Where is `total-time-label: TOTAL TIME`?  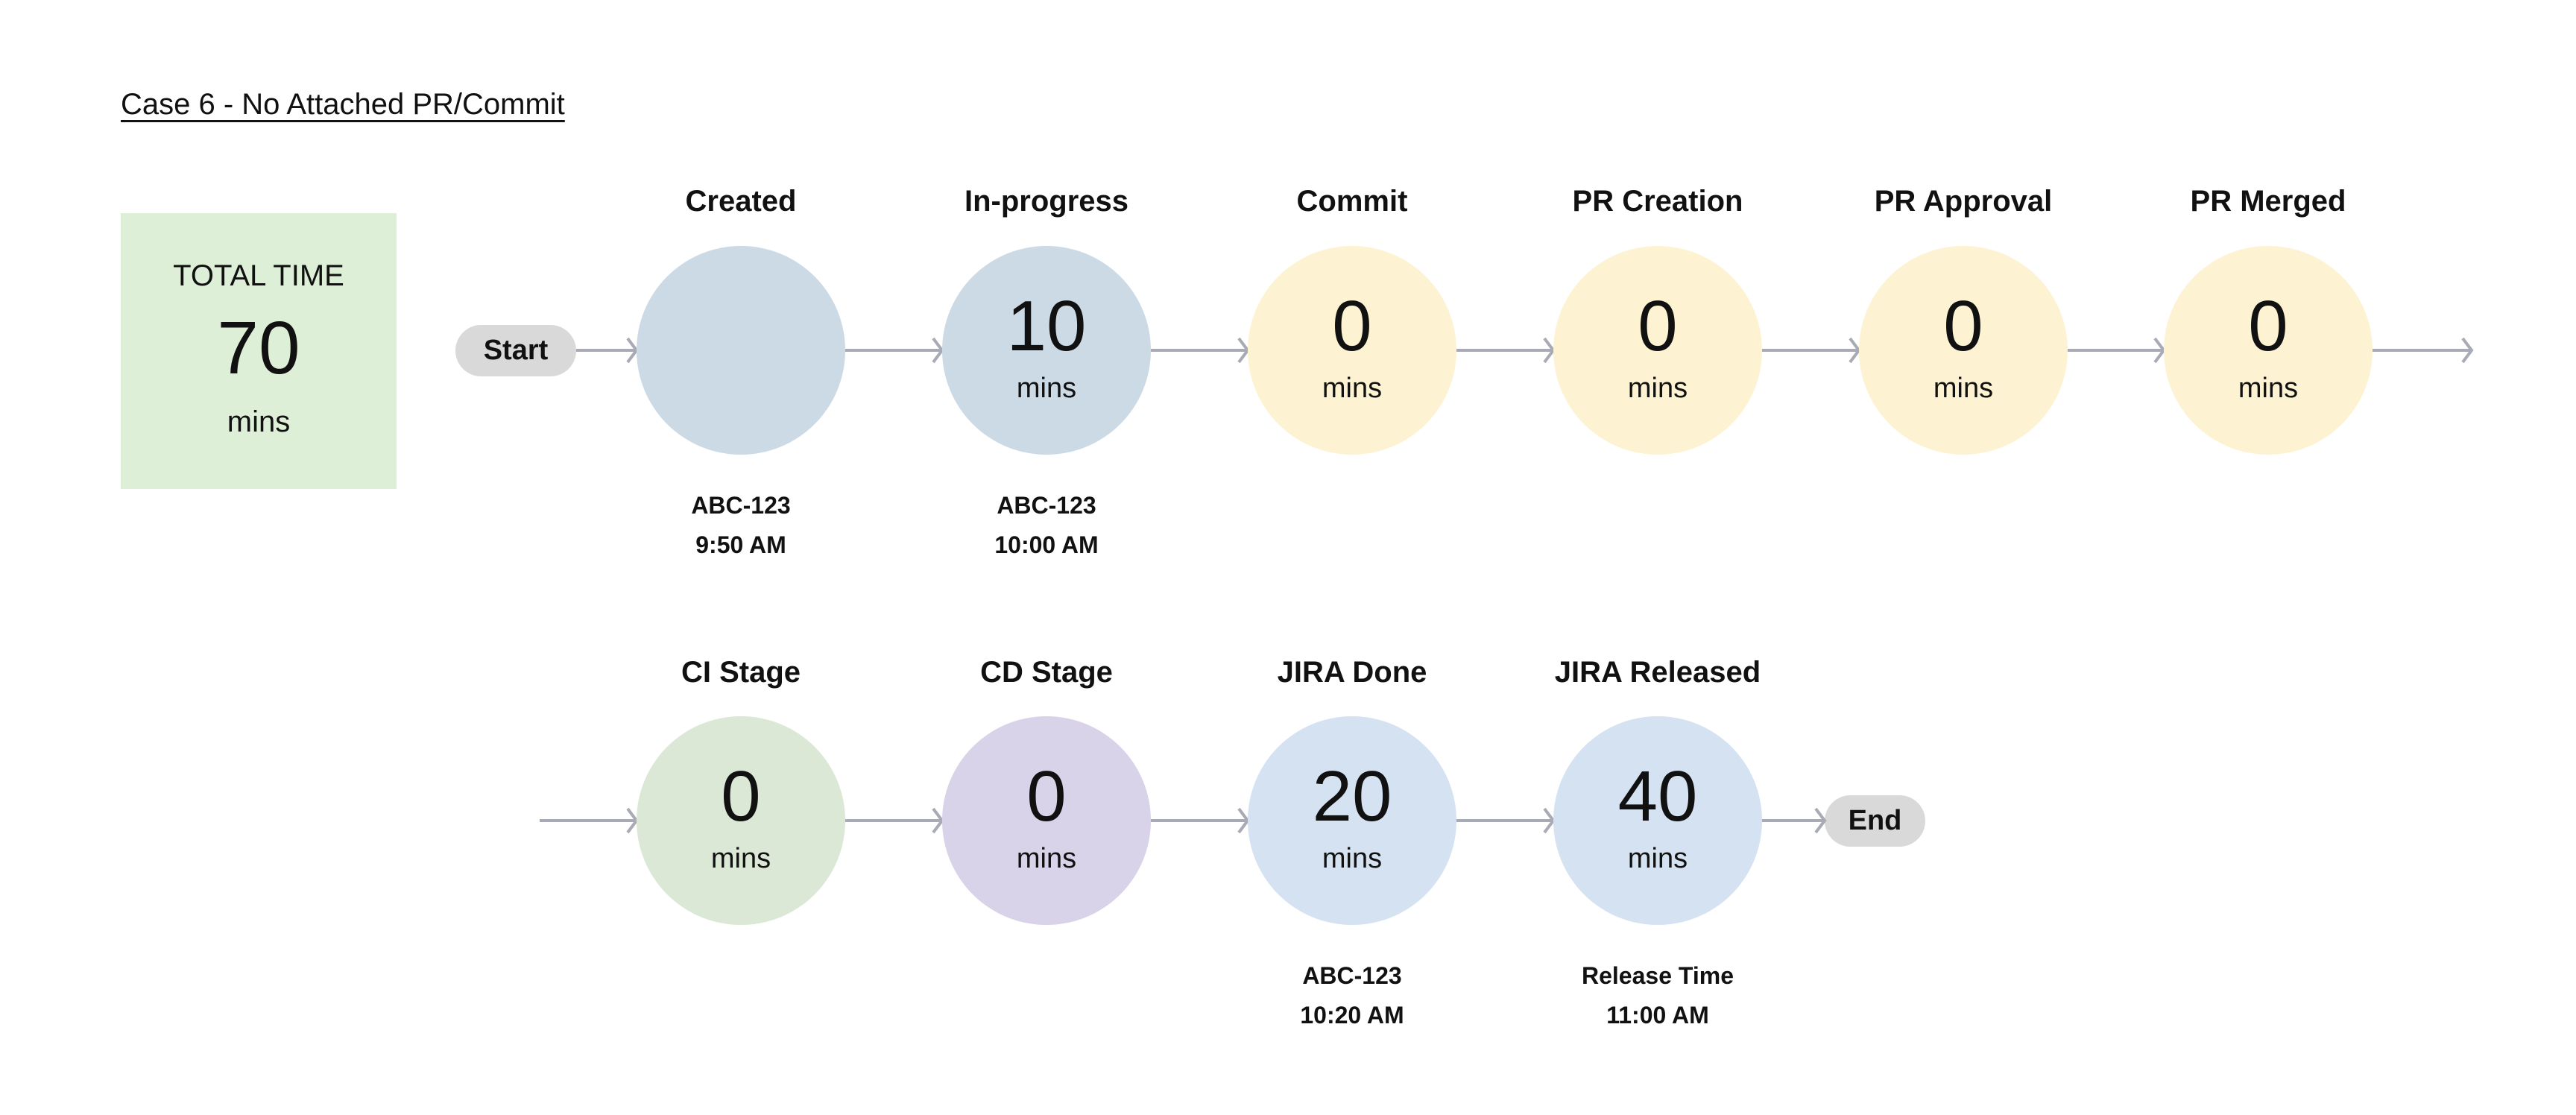 total-time-label: TOTAL TIME is located at coordinates (258, 275).